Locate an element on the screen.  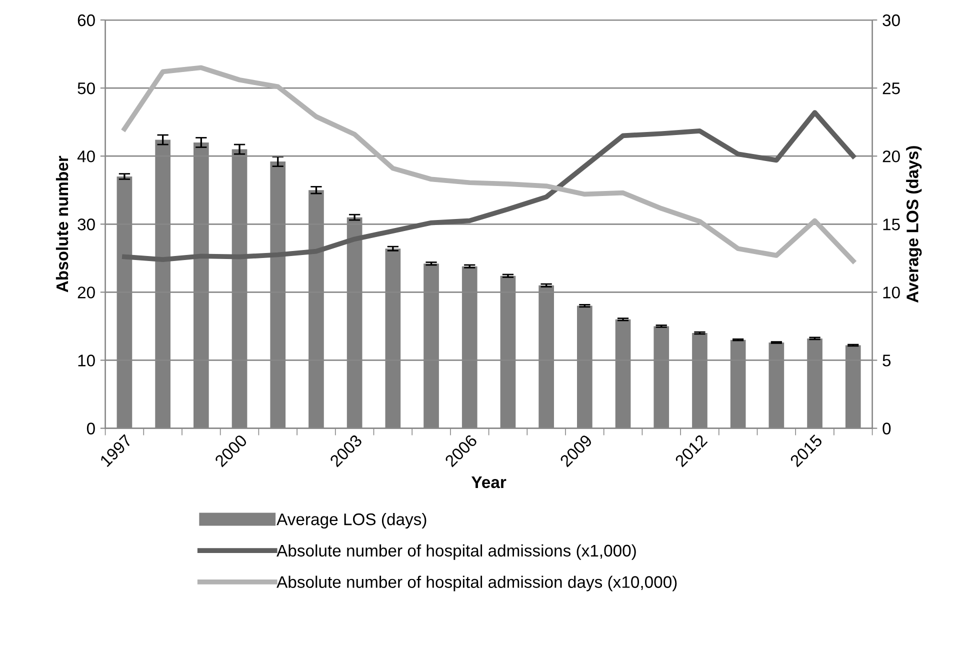
y2-tick-label: 0 is located at coordinates (886, 428).